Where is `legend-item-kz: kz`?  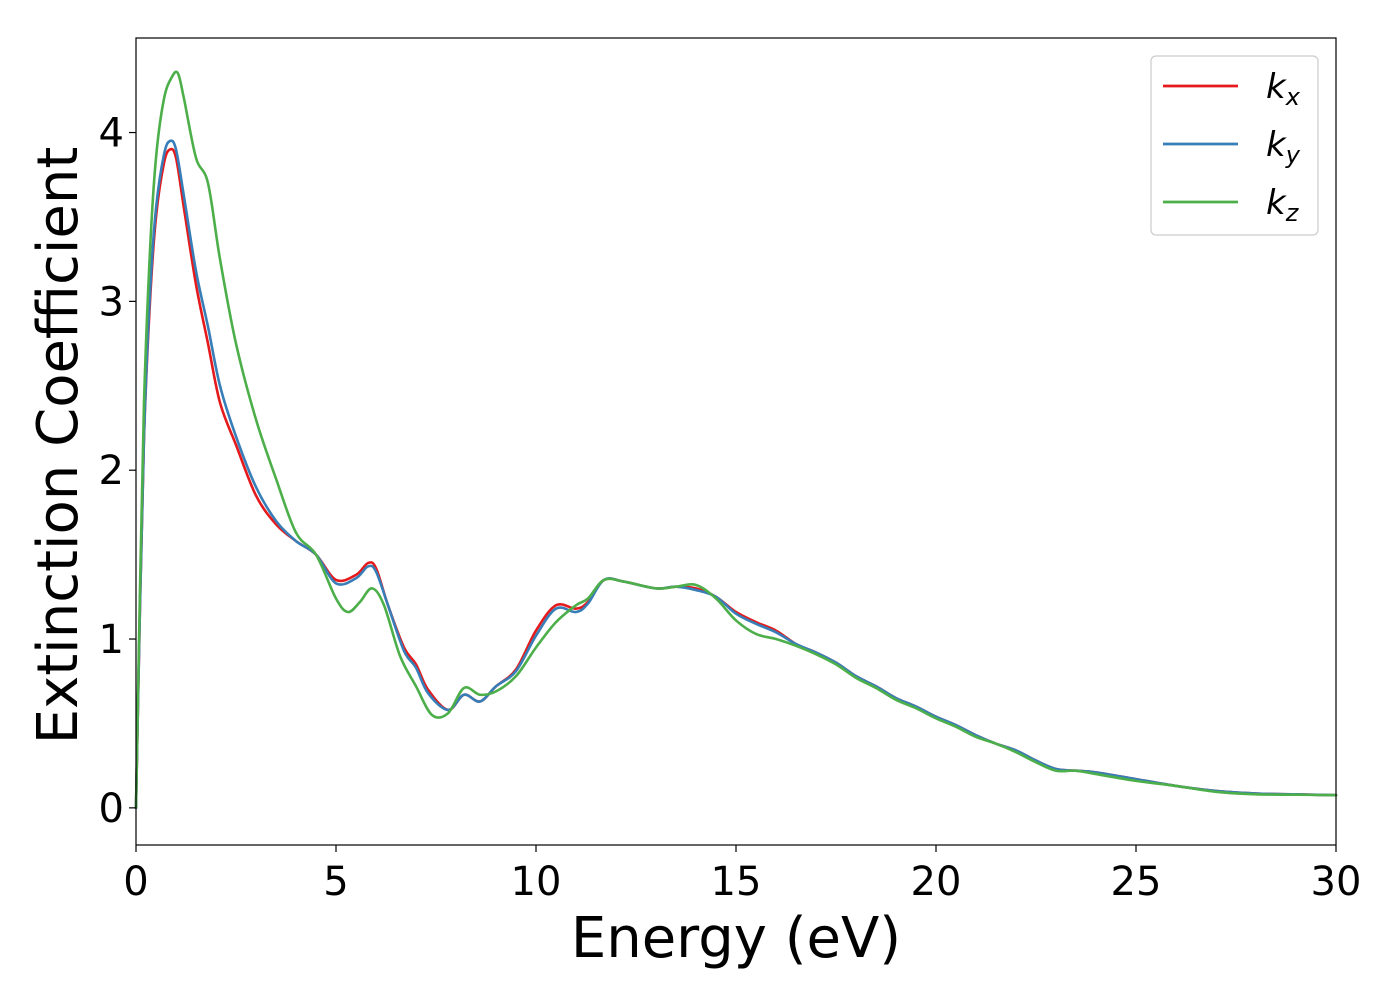
legend-item-kz: kz is located at coordinates (1231, 205).